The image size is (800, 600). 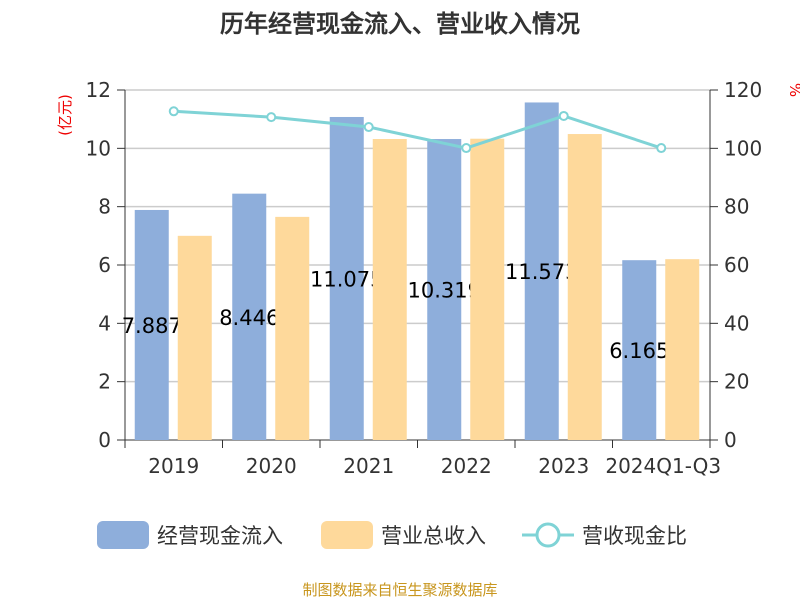 I want to click on x-axis-tick-label: 2023, so click(x=563, y=466).